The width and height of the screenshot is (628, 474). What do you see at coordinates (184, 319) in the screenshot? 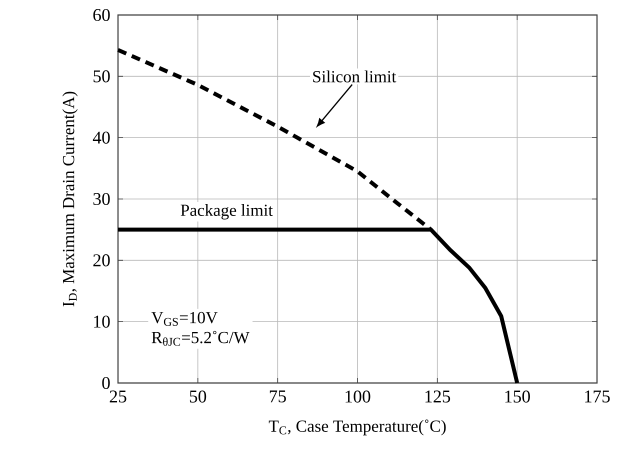
I see `annotation: V$_{GS}$=10V` at bounding box center [184, 319].